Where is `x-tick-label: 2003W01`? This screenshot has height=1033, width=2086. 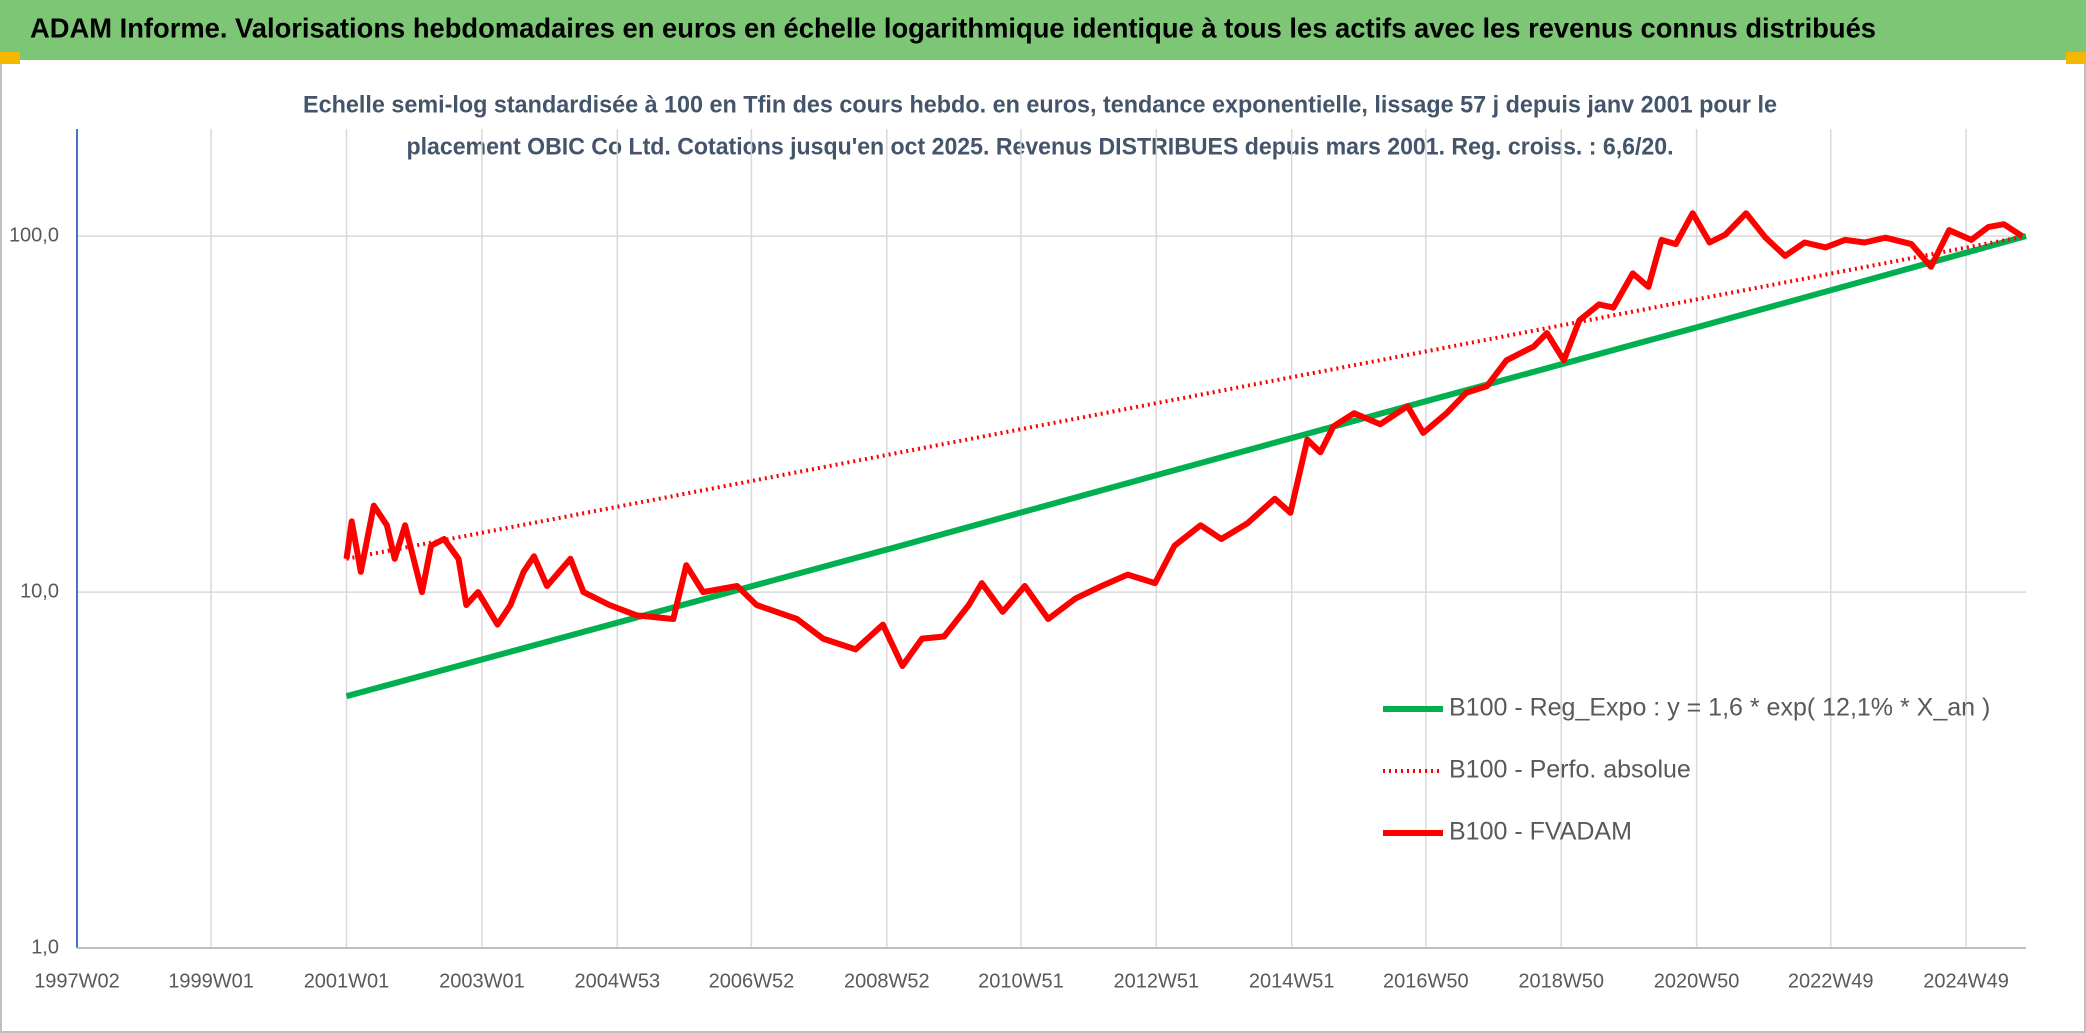 x-tick-label: 2003W01 is located at coordinates (482, 981).